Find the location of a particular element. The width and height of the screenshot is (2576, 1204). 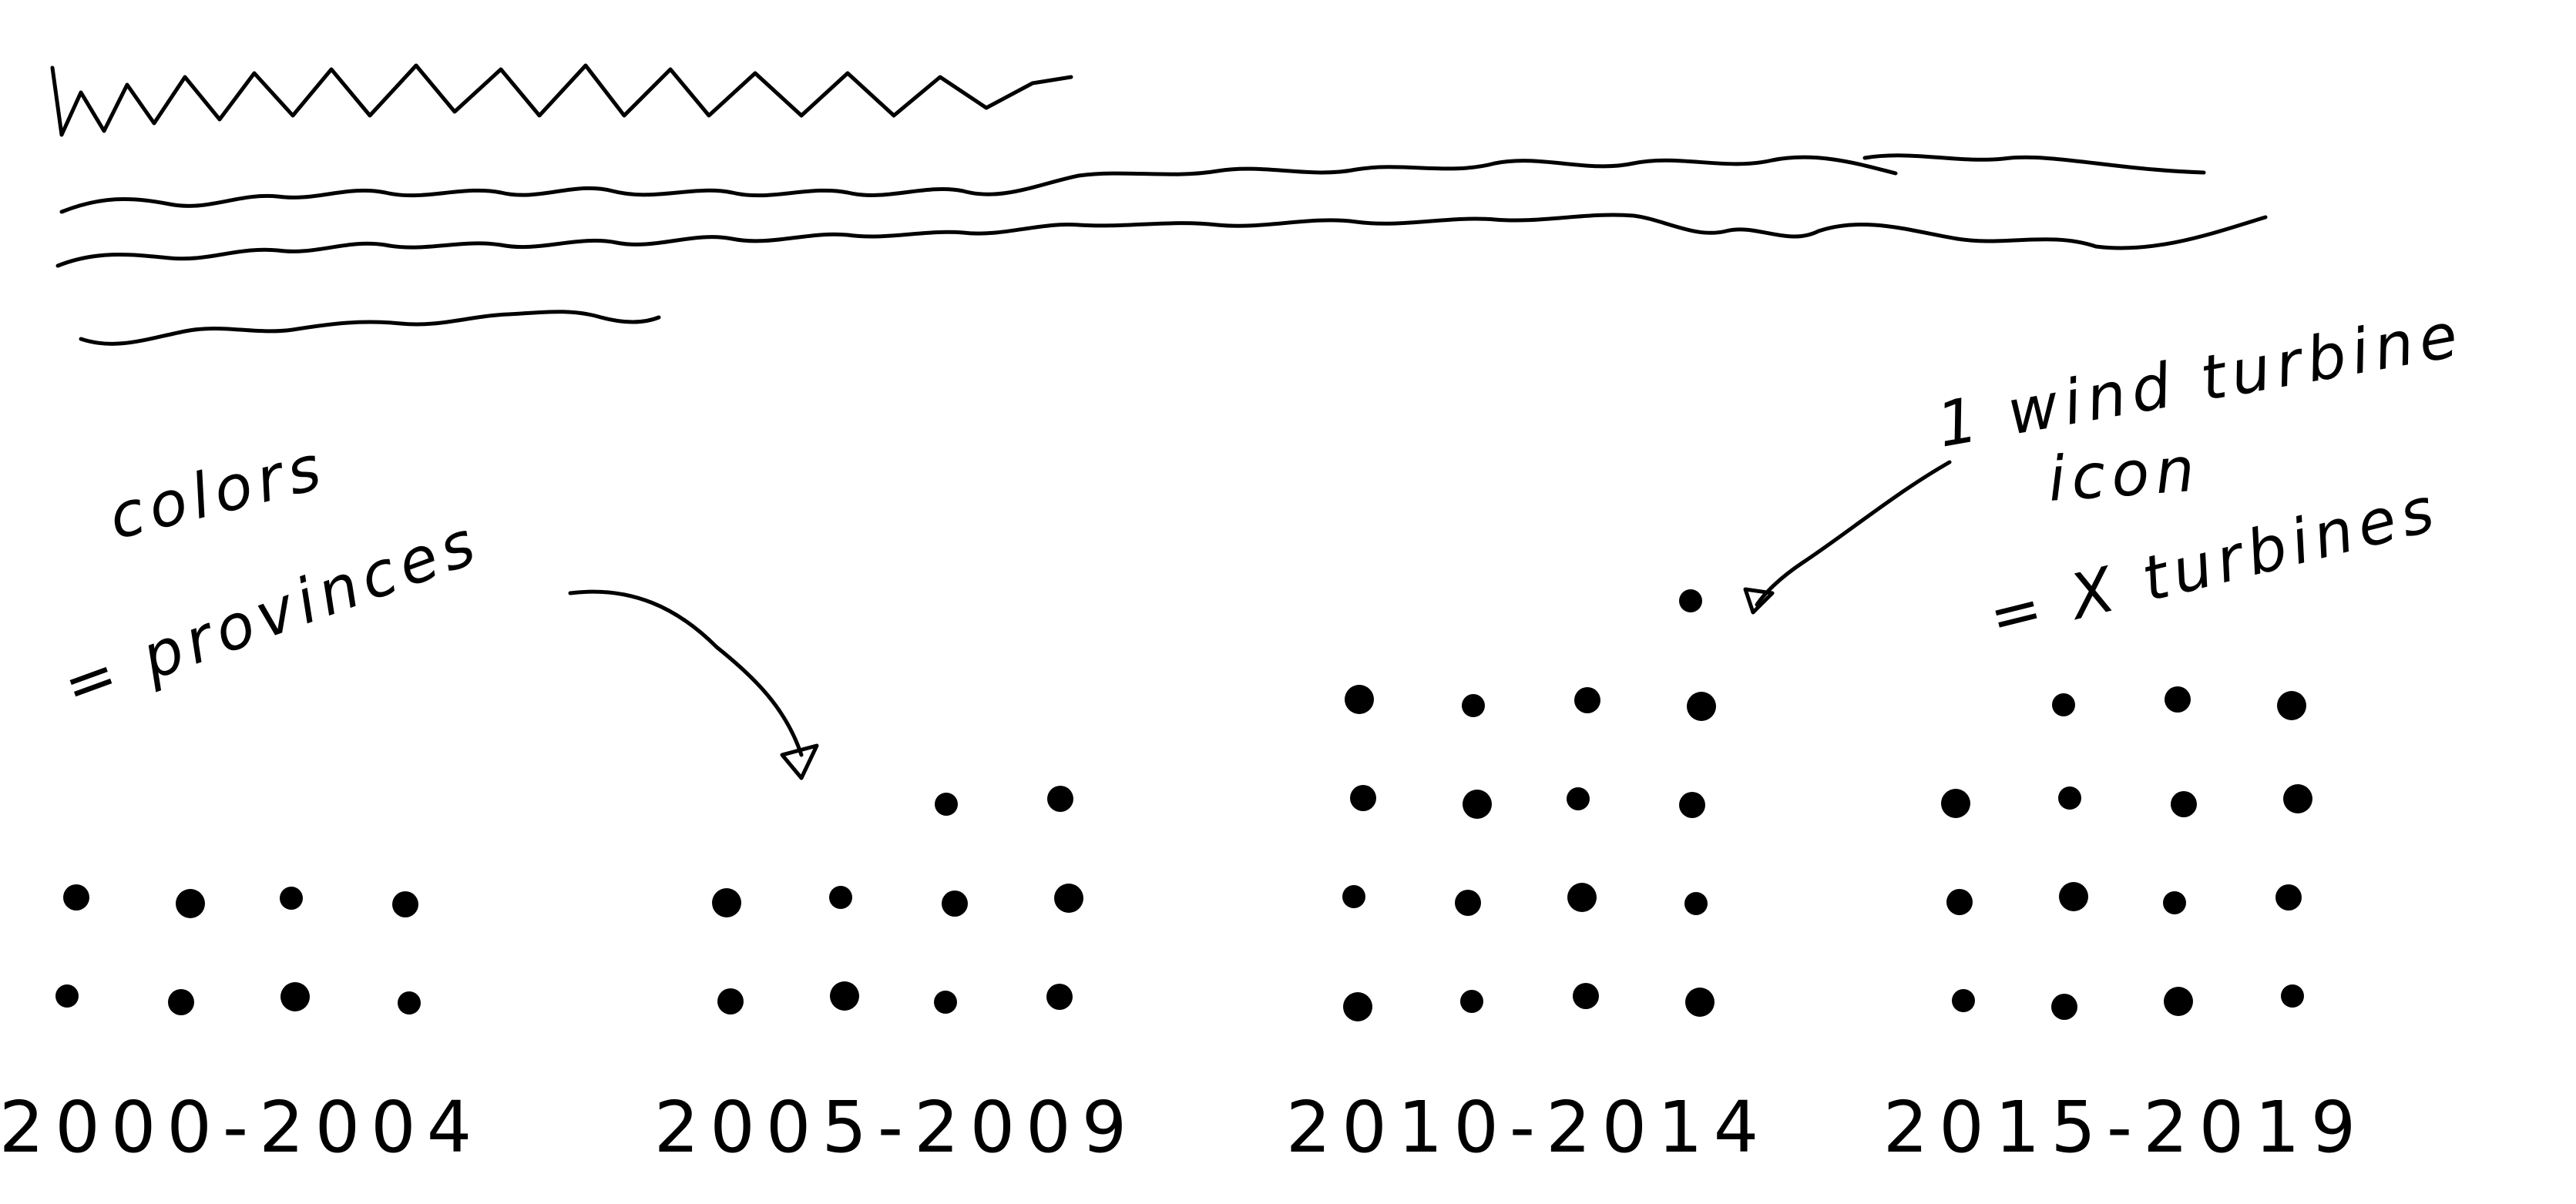

turbine-arrow is located at coordinates (1853, 533).